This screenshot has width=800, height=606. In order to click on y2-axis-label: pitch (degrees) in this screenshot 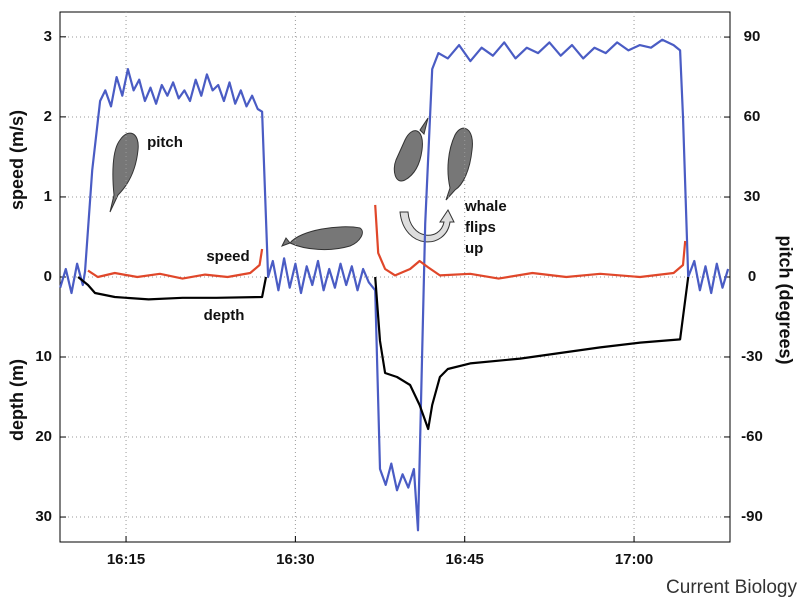, I will do `click(785, 299)`.